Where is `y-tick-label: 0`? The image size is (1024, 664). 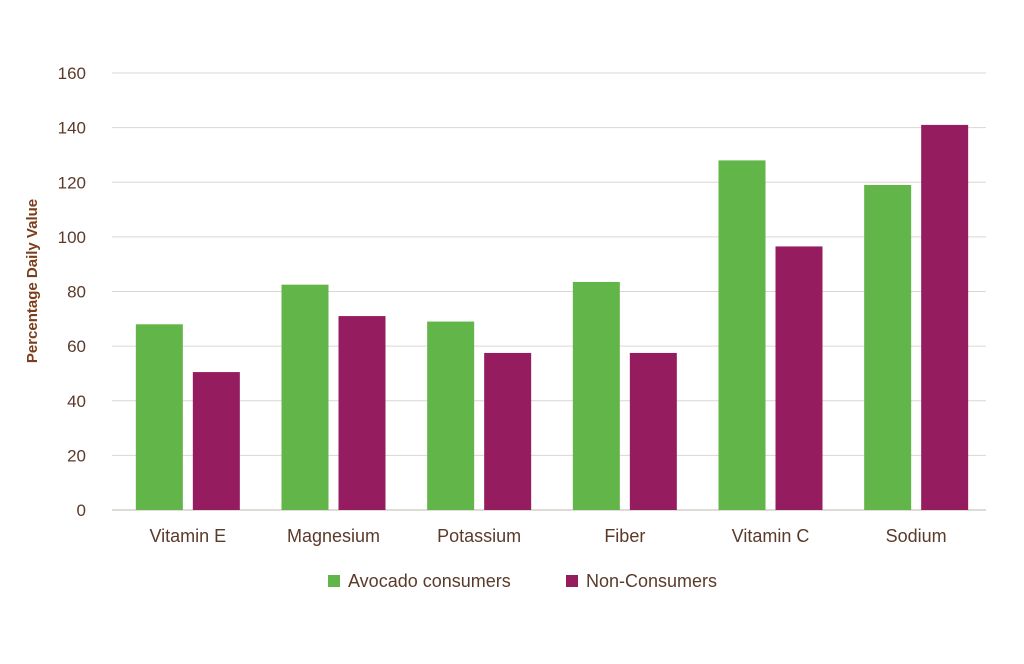
y-tick-label: 0 is located at coordinates (81, 510).